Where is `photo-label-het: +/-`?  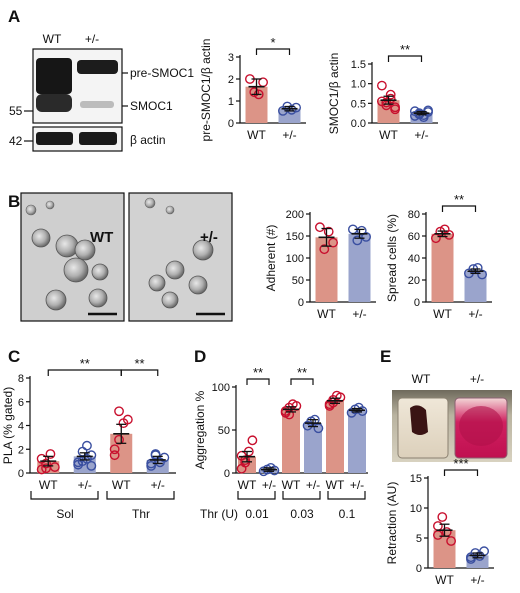
photo-label-het: +/- is located at coordinates (477, 379).